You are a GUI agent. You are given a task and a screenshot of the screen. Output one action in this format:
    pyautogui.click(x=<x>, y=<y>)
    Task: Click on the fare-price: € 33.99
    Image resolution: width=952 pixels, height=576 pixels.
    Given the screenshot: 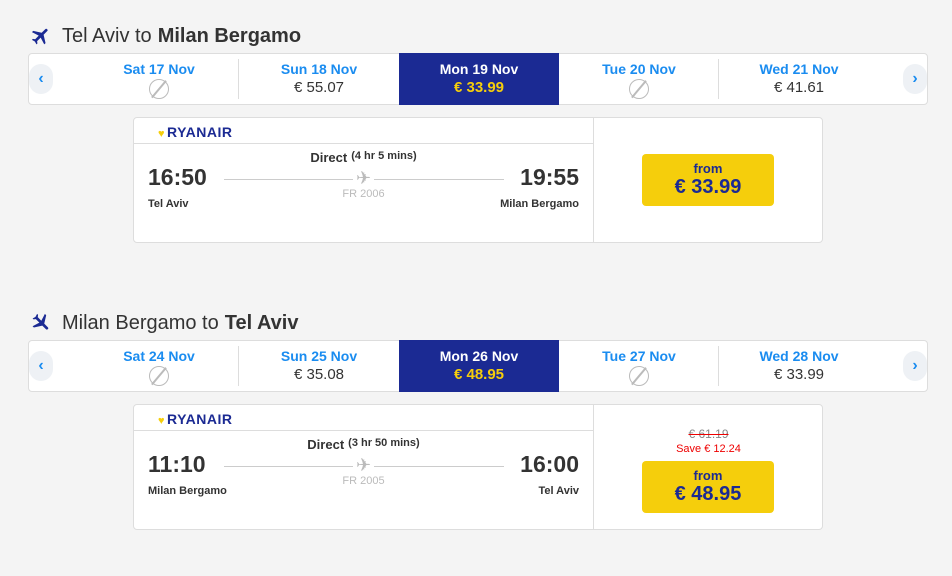 What is the action you would take?
    pyautogui.click(x=708, y=187)
    